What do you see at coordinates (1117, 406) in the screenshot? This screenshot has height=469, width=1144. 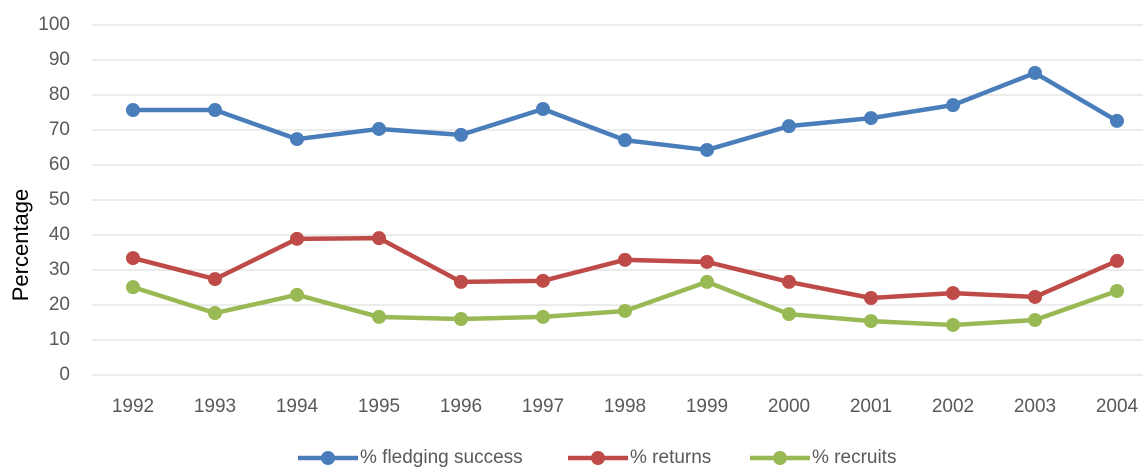 I see `x-tick-label: 2004` at bounding box center [1117, 406].